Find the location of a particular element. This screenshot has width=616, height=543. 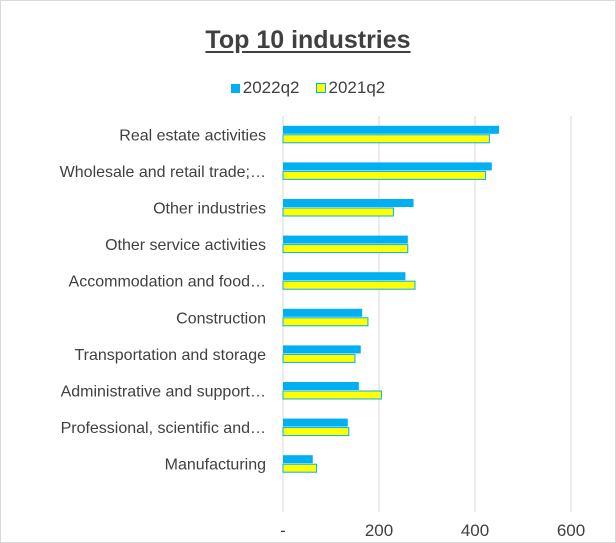

category-label-3: Other service activities is located at coordinates (185, 245).